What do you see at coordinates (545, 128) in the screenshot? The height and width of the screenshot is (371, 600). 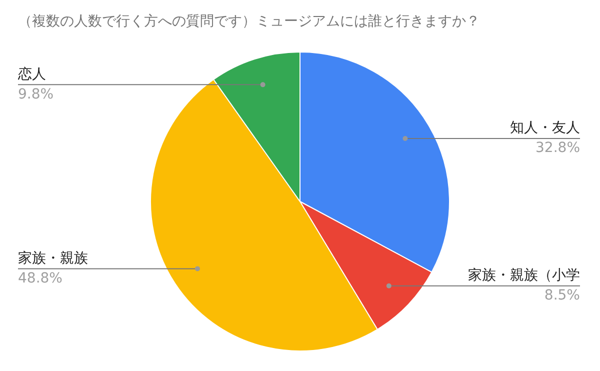 I see `slice-label: 知人・友人` at bounding box center [545, 128].